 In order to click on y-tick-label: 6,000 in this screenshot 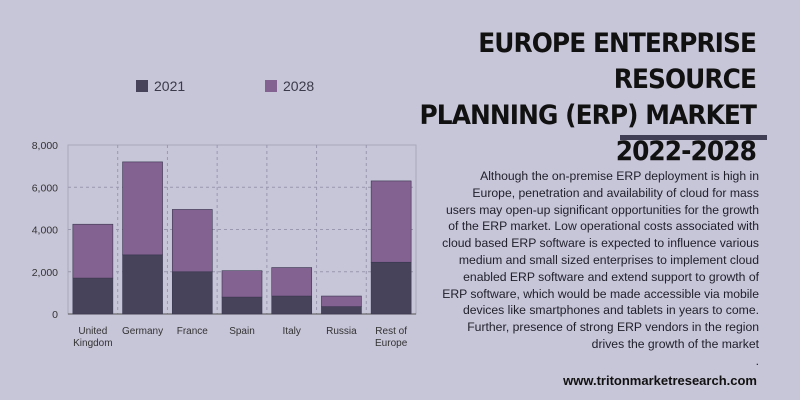, I will do `click(45, 188)`.